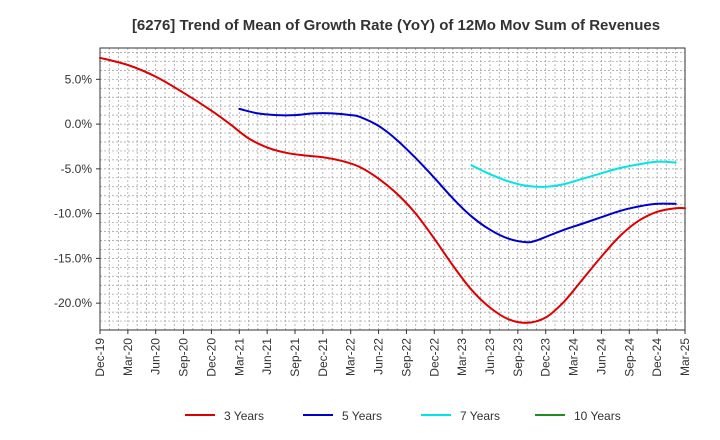 This screenshot has height=440, width=720. I want to click on legend-item-7-years: 7 Years, so click(460, 416).